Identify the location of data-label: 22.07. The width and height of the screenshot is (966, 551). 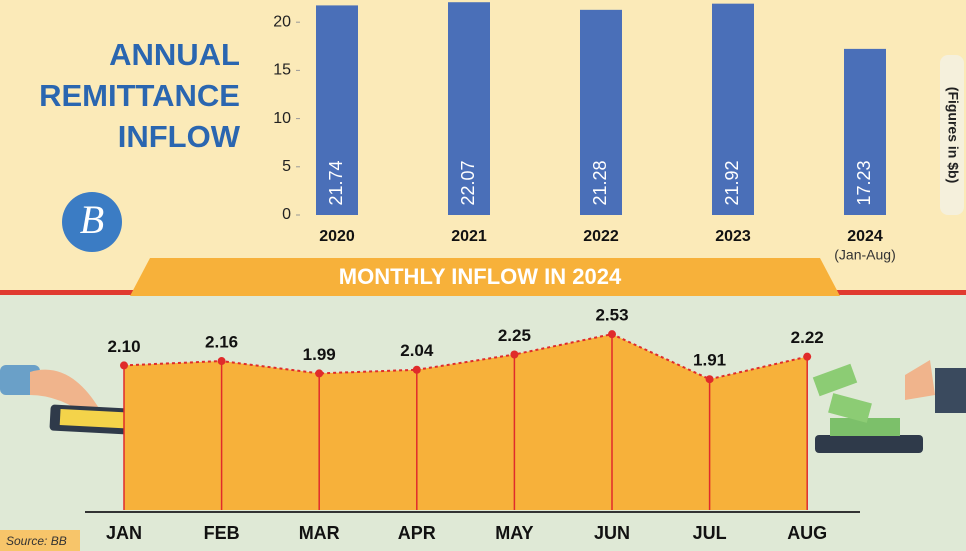
(468, 182).